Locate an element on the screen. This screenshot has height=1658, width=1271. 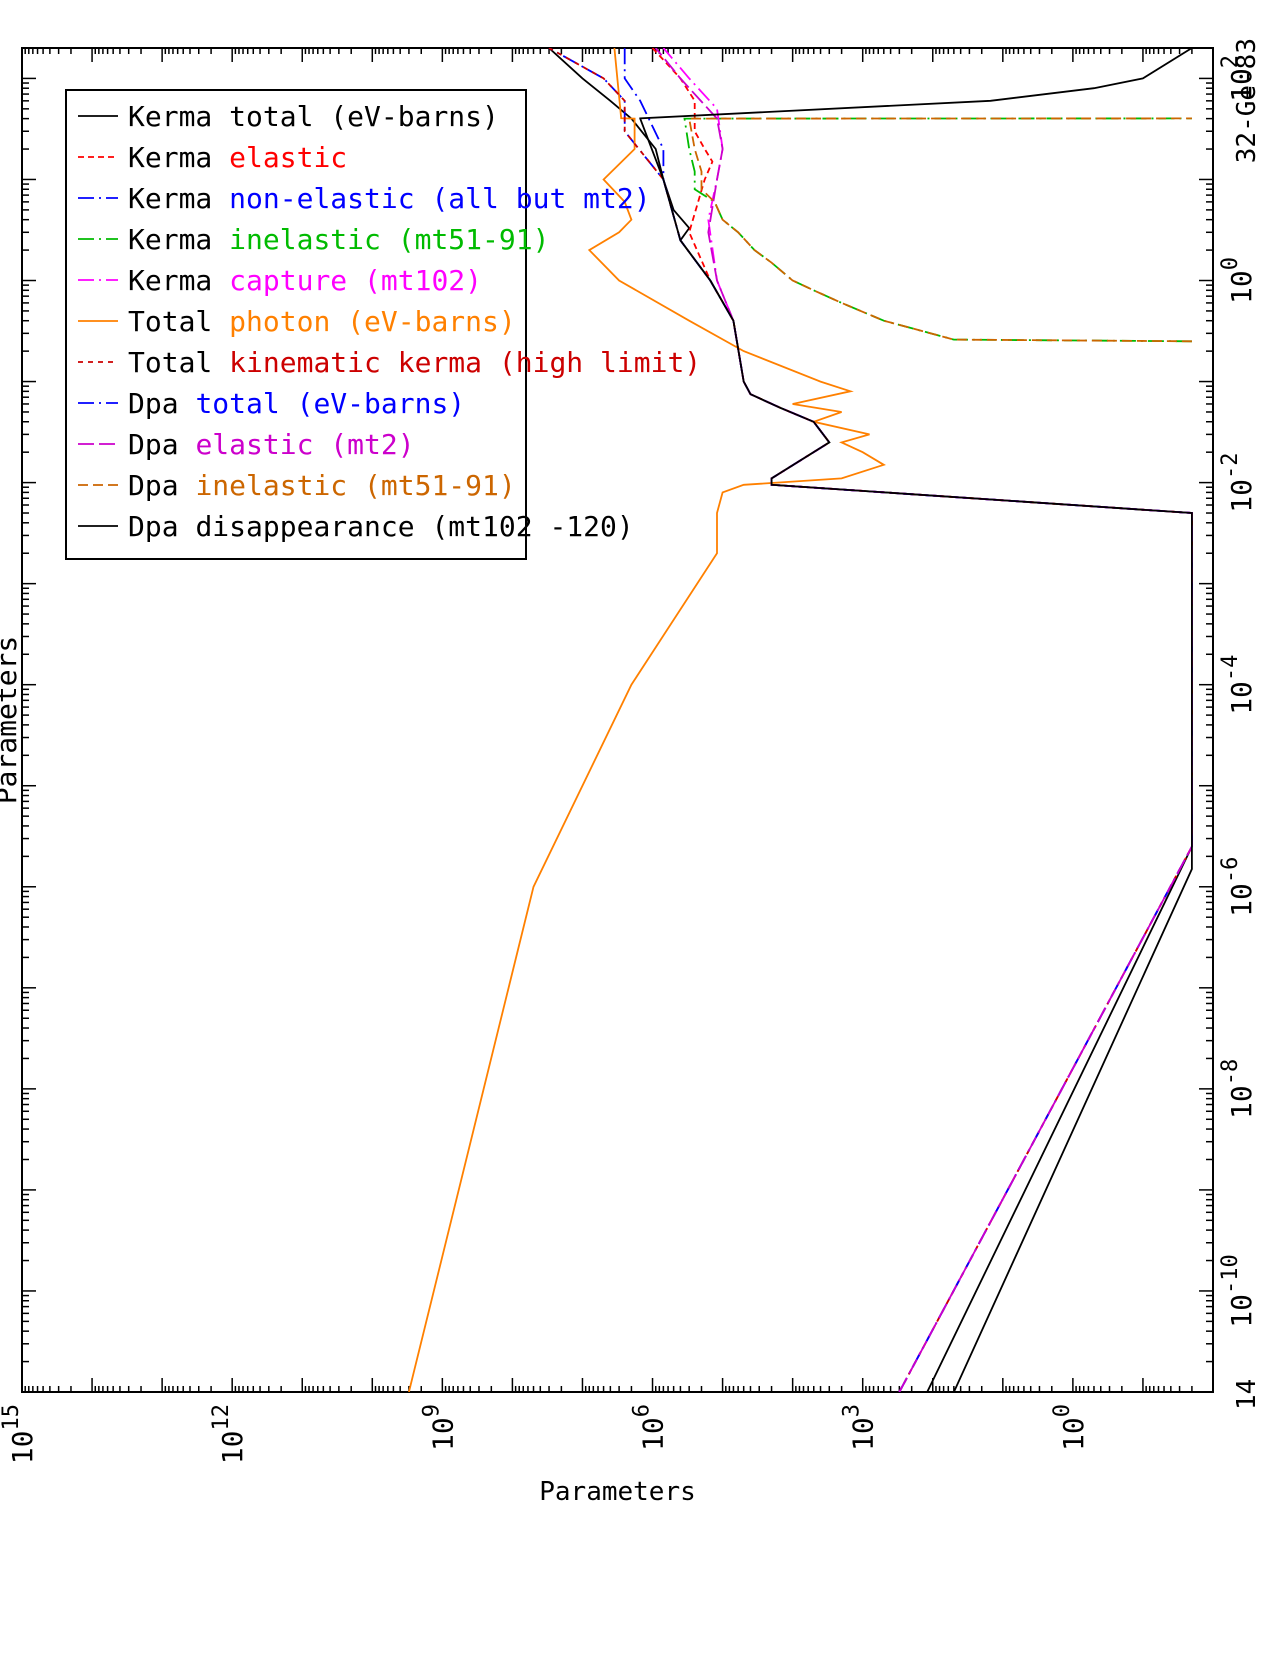
x-tick-exp: -8 is located at coordinates (1230, 1072).